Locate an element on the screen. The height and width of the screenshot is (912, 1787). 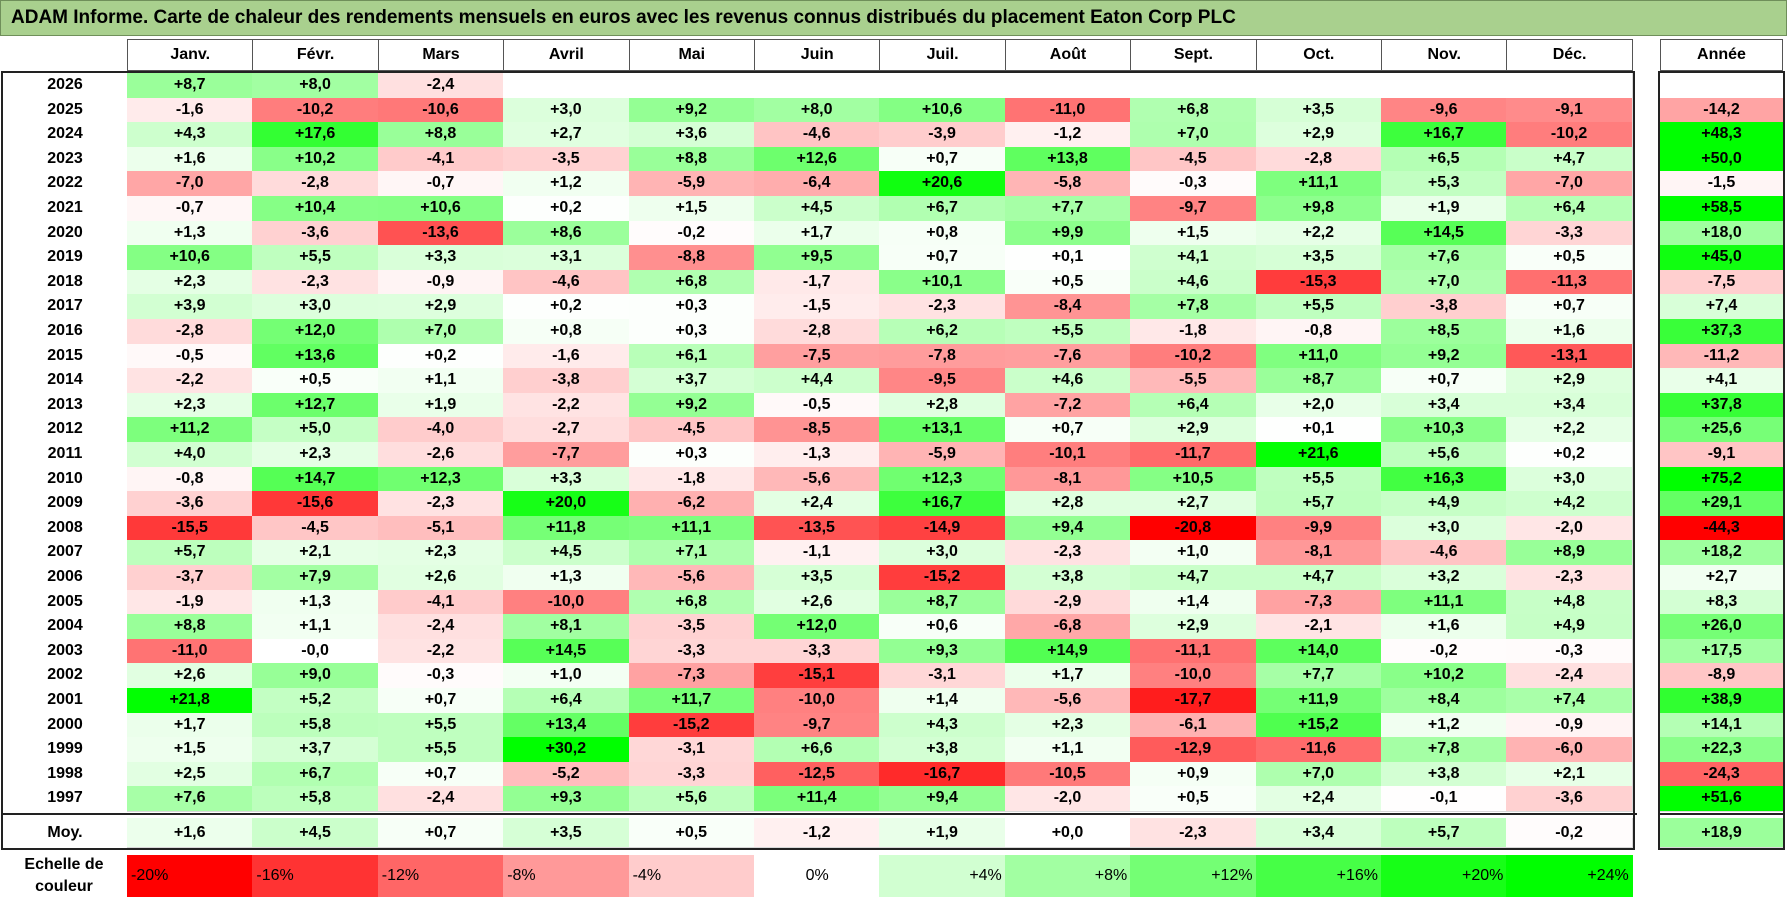
color-scale-swatch: -8% is located at coordinates (566, 876).